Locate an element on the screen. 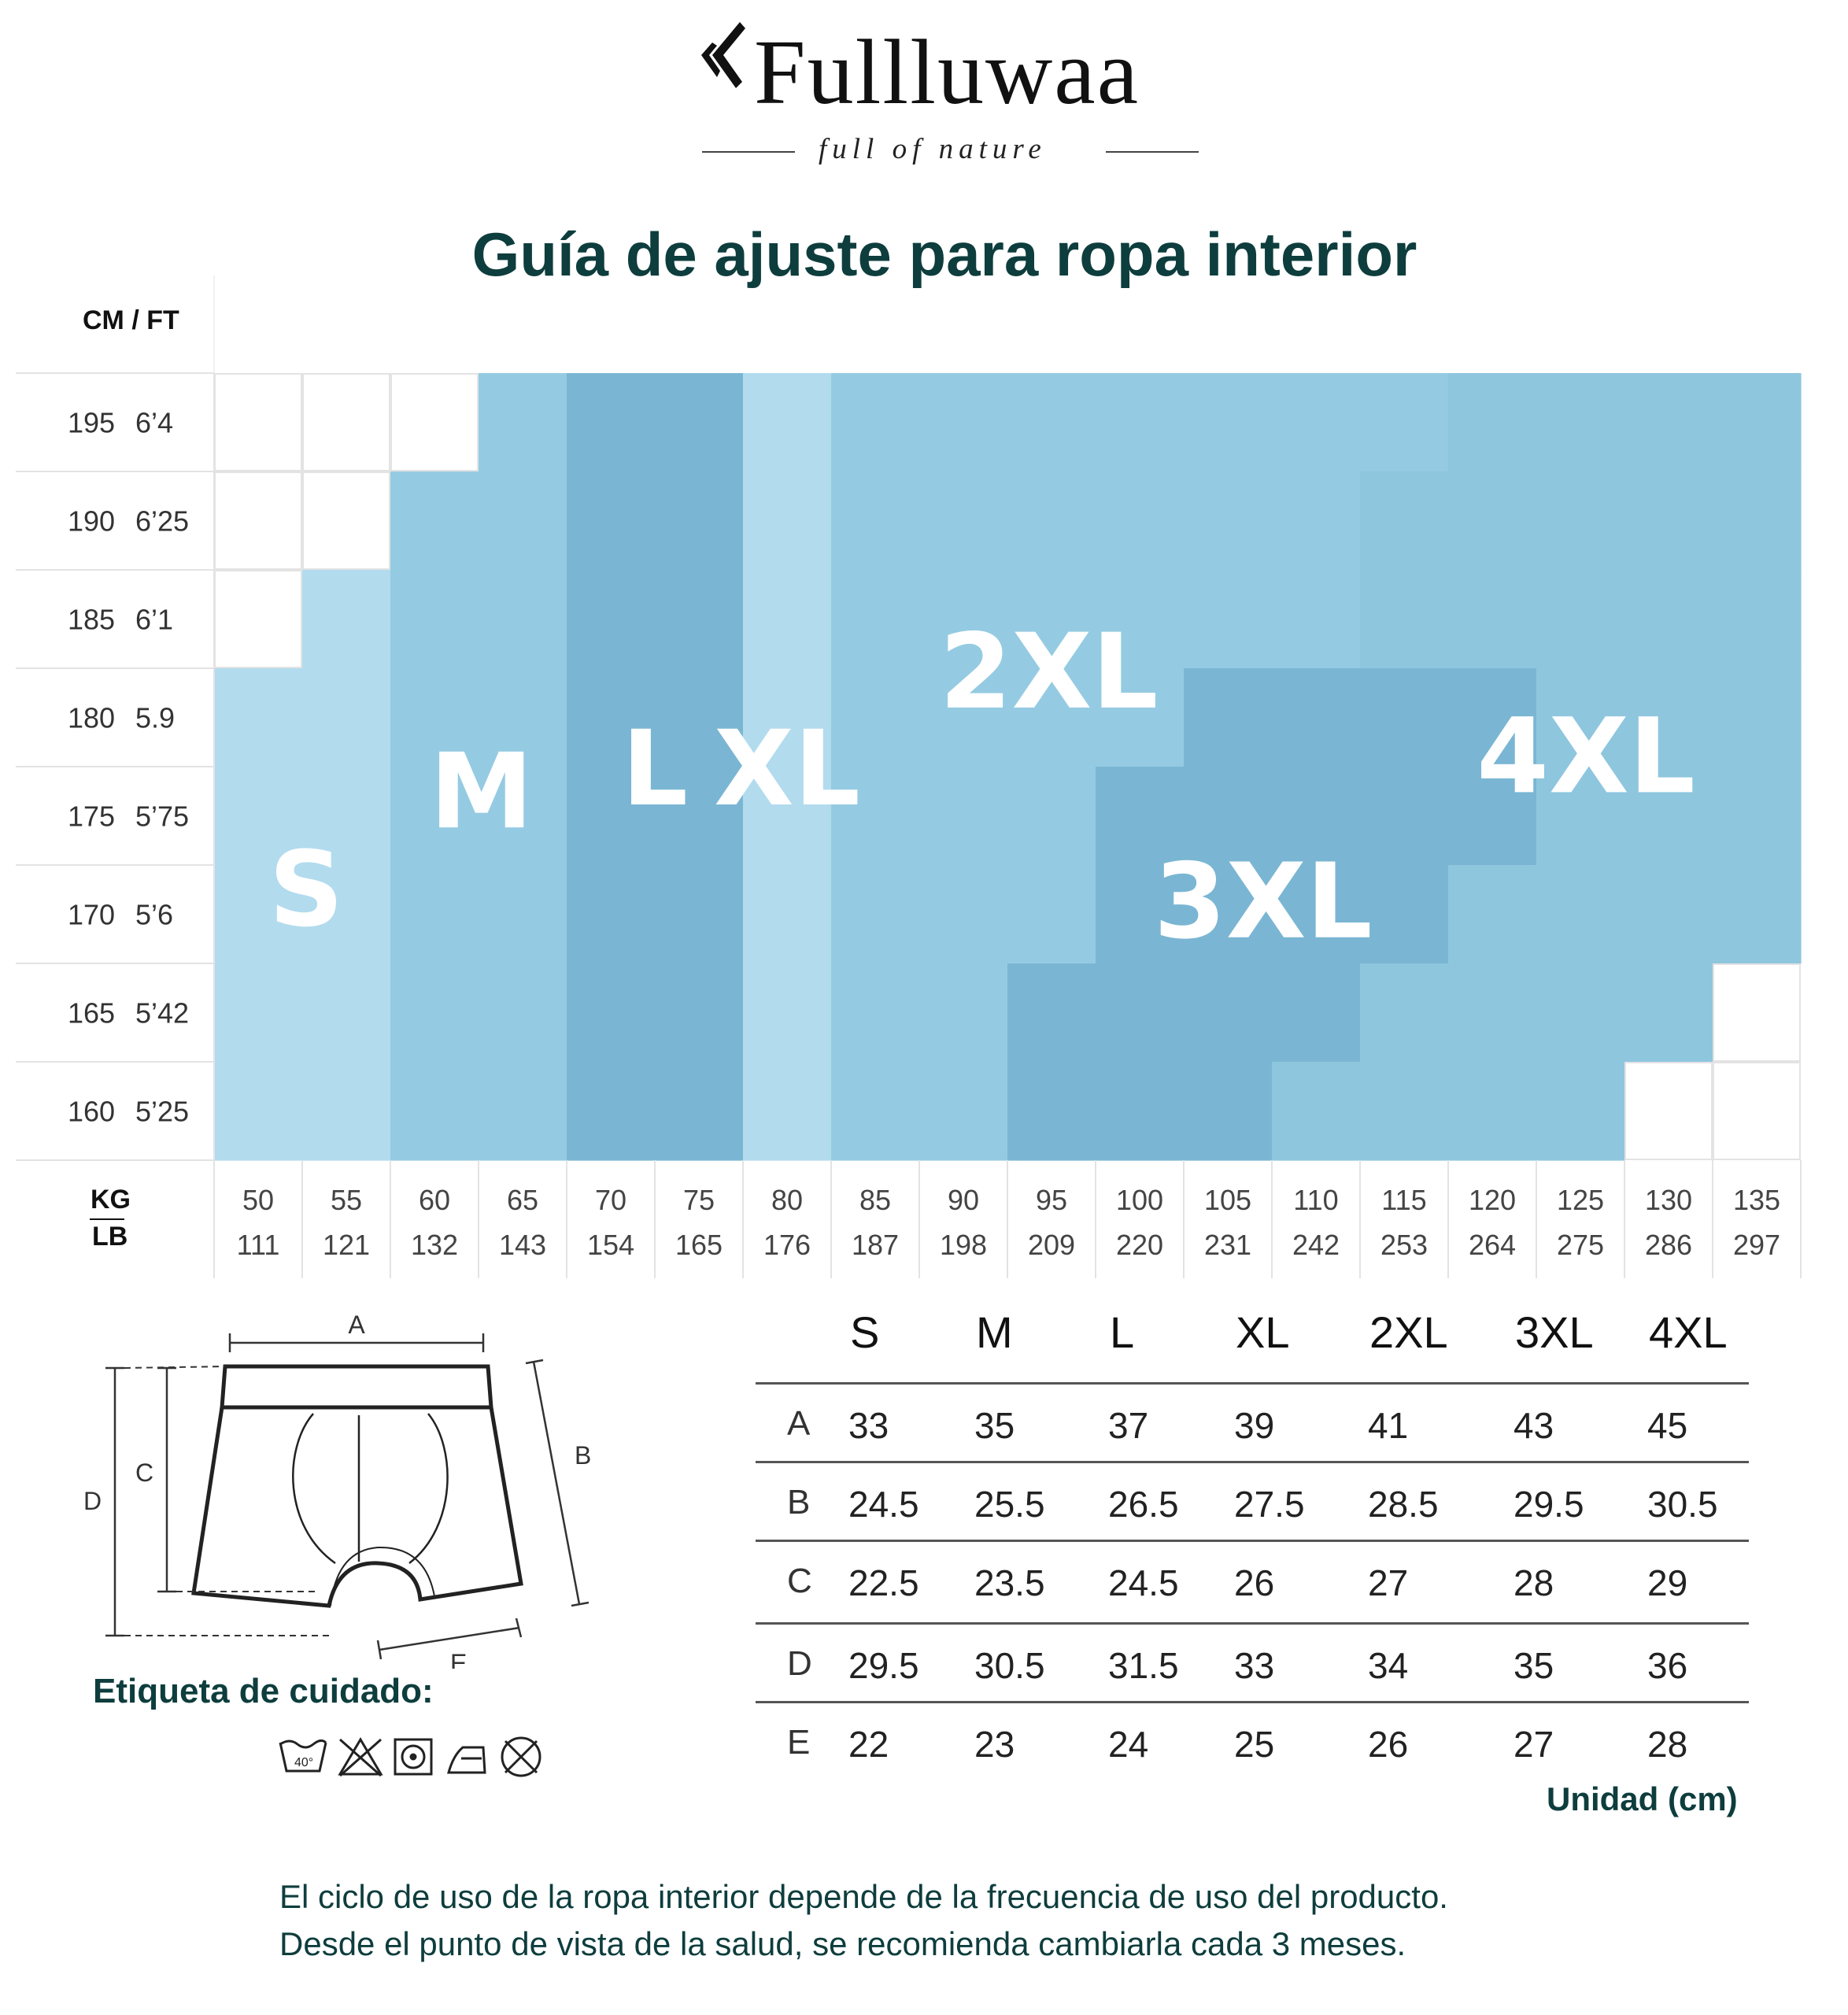 This screenshot has width=1848, height=2015. weight-tick-lb: 198 is located at coordinates (963, 1245).